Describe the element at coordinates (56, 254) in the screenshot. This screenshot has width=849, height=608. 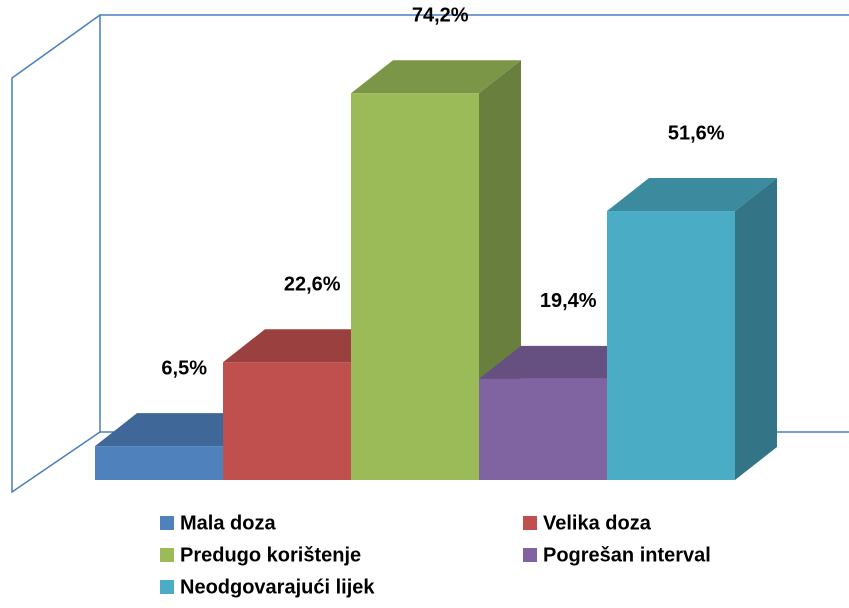
I see `side-wall` at that location.